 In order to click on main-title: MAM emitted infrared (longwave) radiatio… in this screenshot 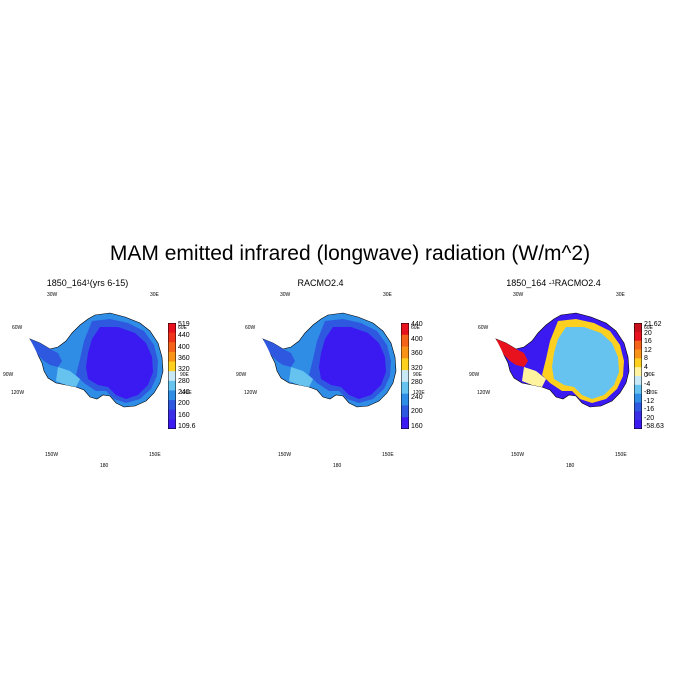, I will do `click(350, 253)`.